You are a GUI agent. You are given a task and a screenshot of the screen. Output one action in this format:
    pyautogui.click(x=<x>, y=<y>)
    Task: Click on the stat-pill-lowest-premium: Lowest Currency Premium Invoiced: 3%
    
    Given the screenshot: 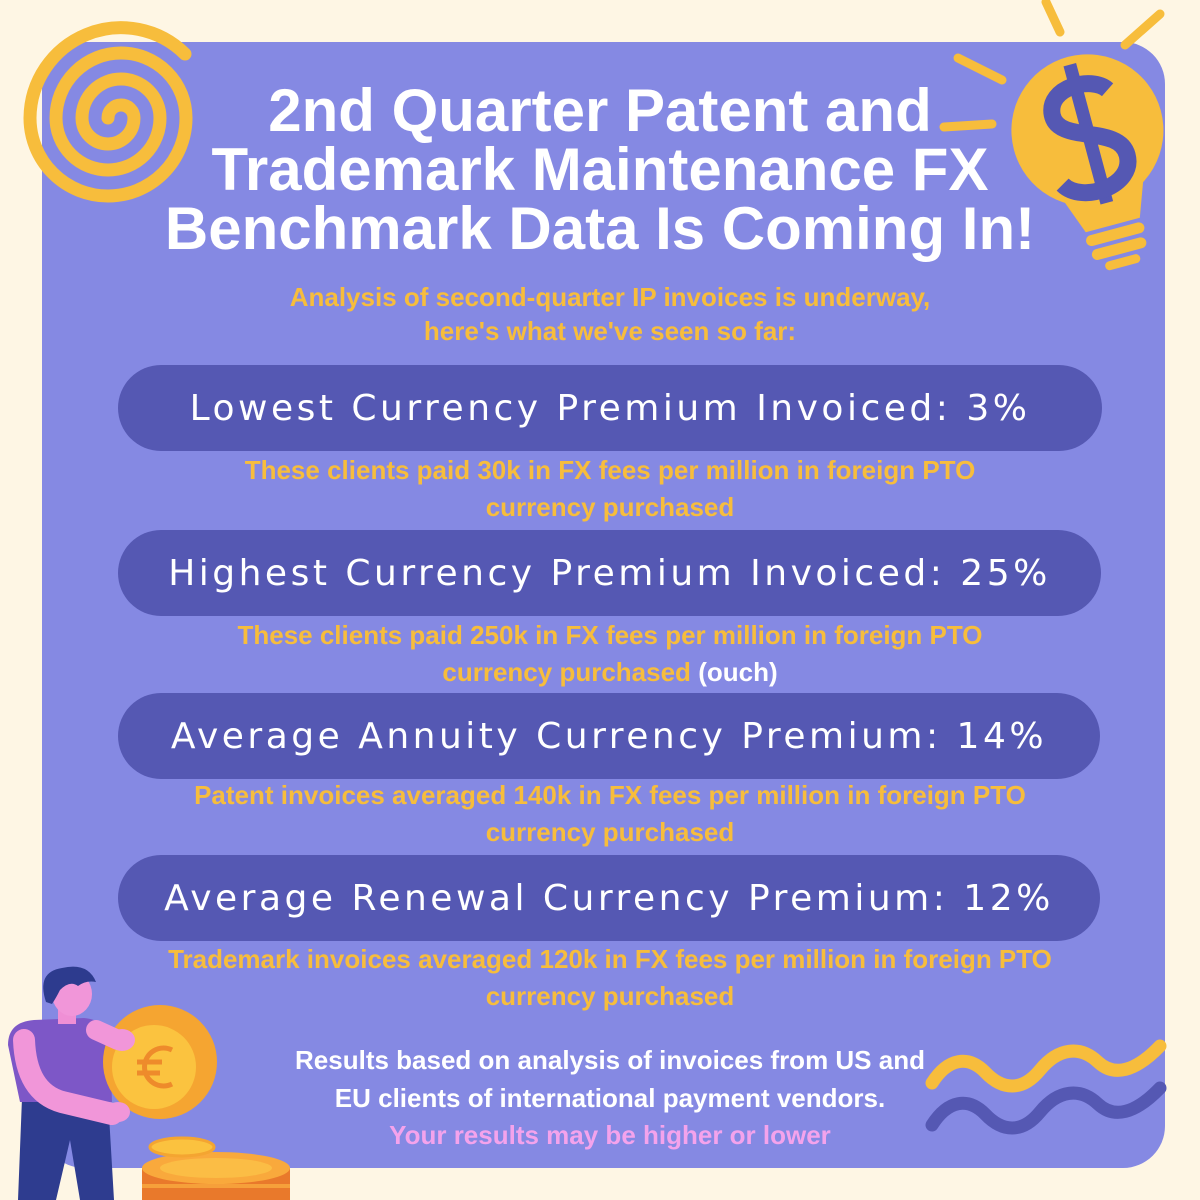 What is the action you would take?
    pyautogui.click(x=610, y=408)
    